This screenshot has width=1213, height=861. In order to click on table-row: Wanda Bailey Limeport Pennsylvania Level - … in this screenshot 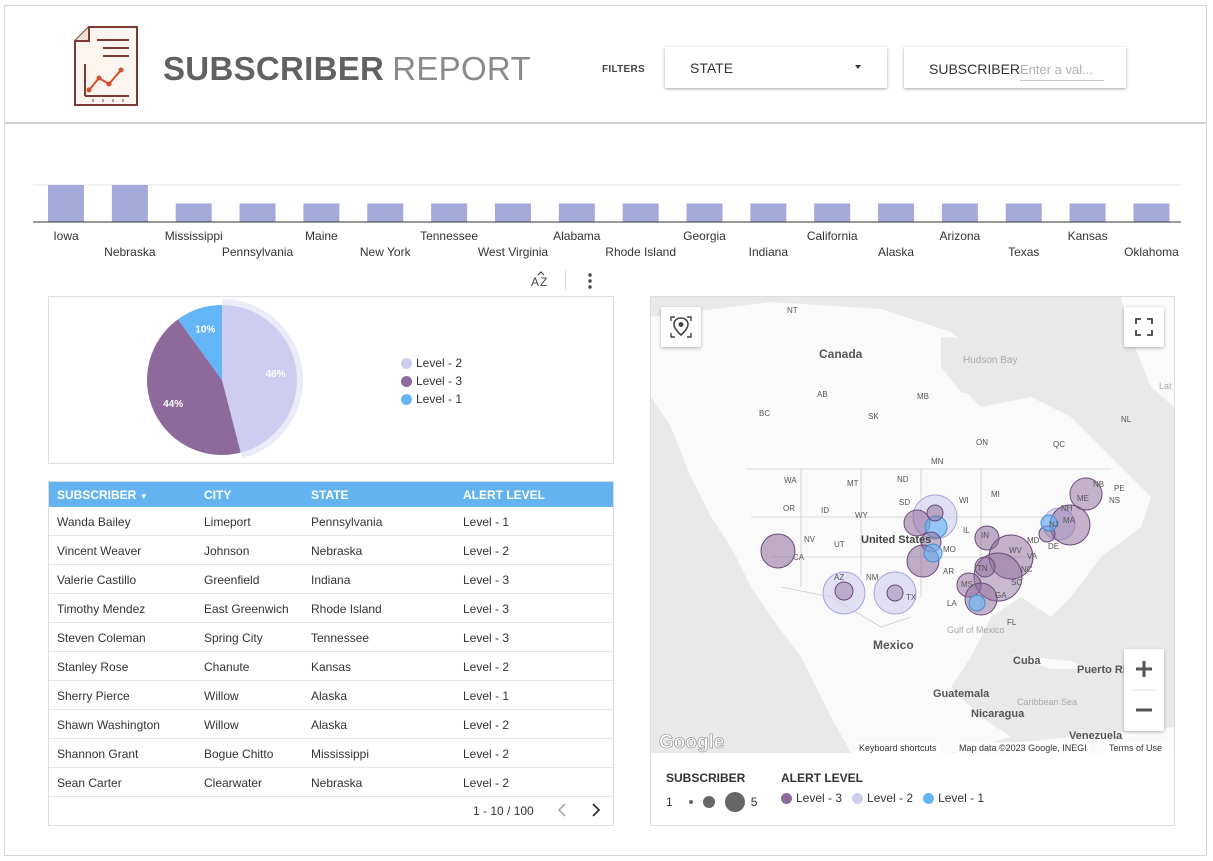, I will do `click(331, 521)`.